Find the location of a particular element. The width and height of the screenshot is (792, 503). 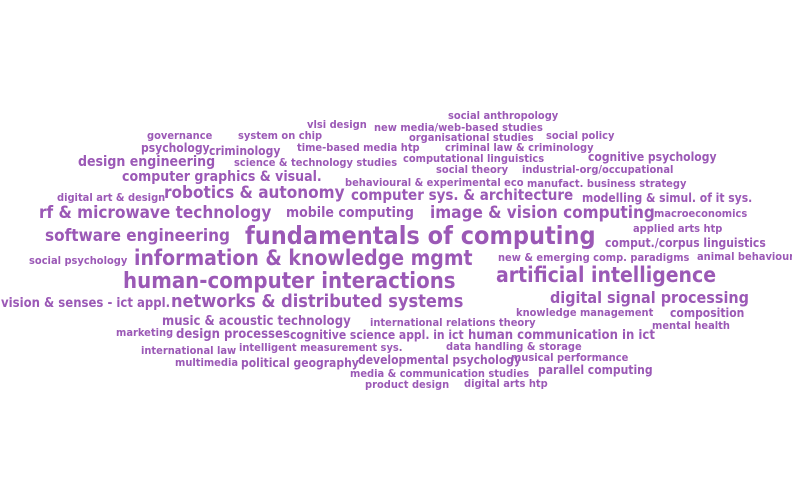

word-design-engineering: design engineering is located at coordinates (147, 162).